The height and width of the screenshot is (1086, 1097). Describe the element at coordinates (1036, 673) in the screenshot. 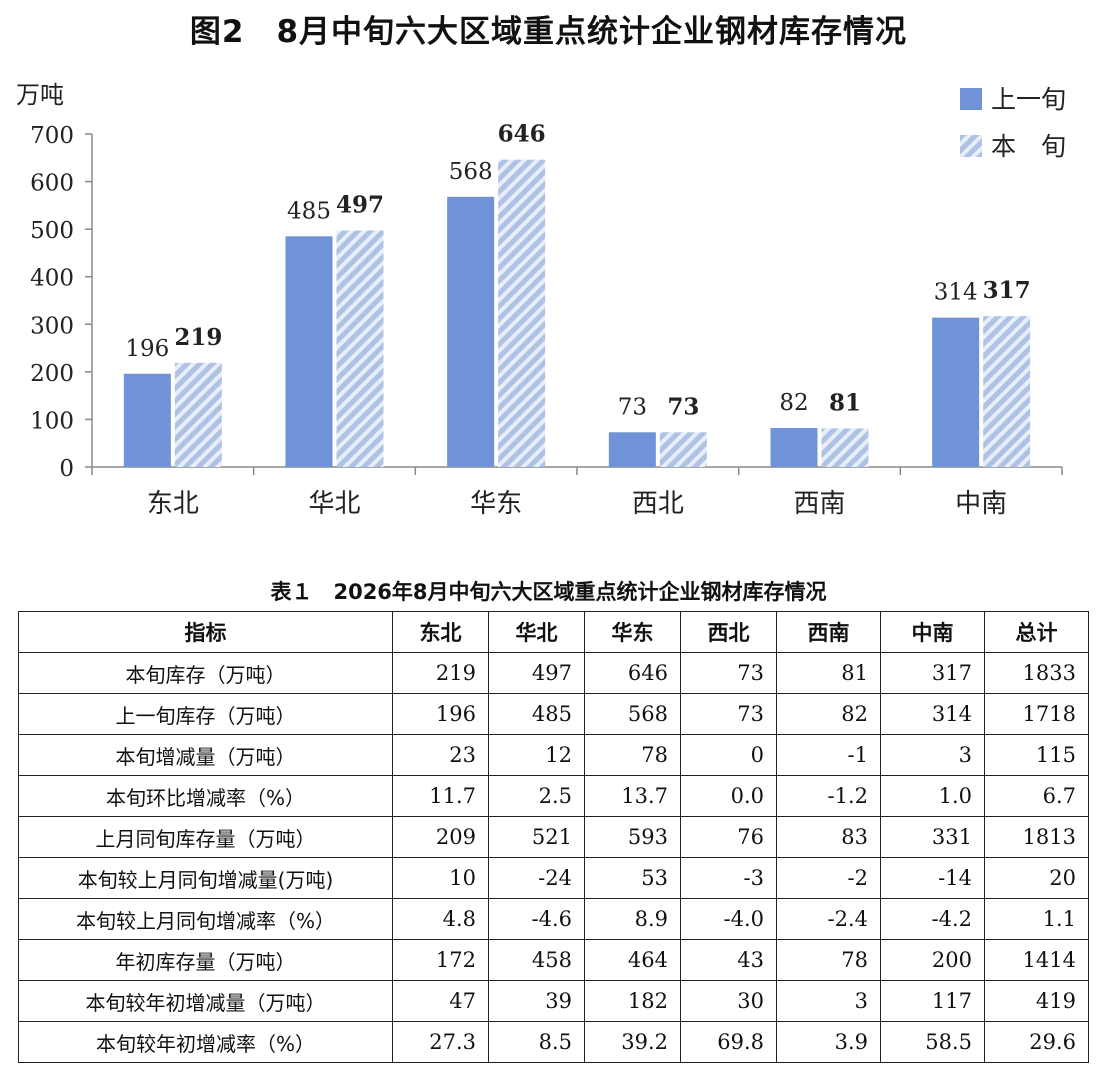

I see `value-cell: 1833` at that location.